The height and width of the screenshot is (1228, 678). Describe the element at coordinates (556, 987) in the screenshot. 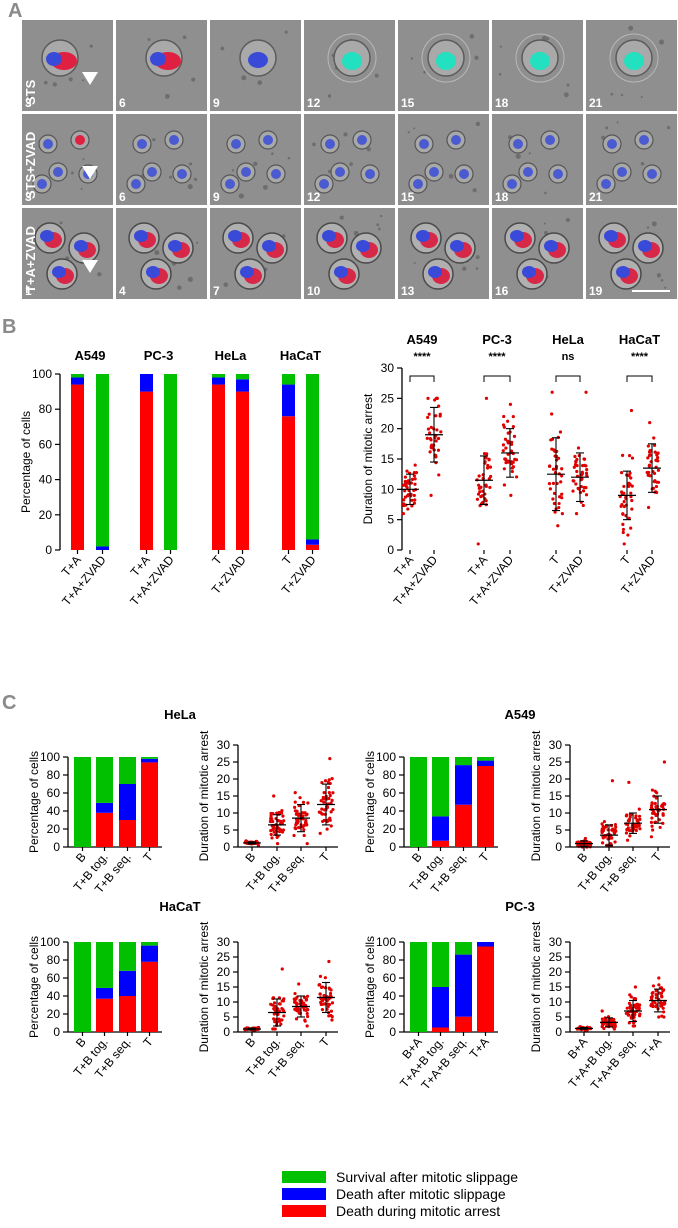

I see `y-tick-label: 15` at that location.